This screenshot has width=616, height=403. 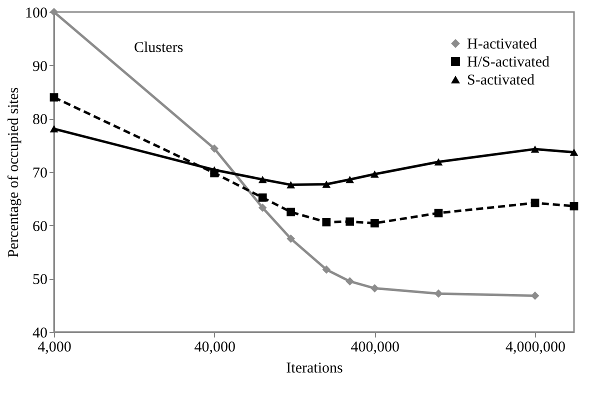 What do you see at coordinates (40, 174) in the screenshot?
I see `y-tick-label: 70` at bounding box center [40, 174].